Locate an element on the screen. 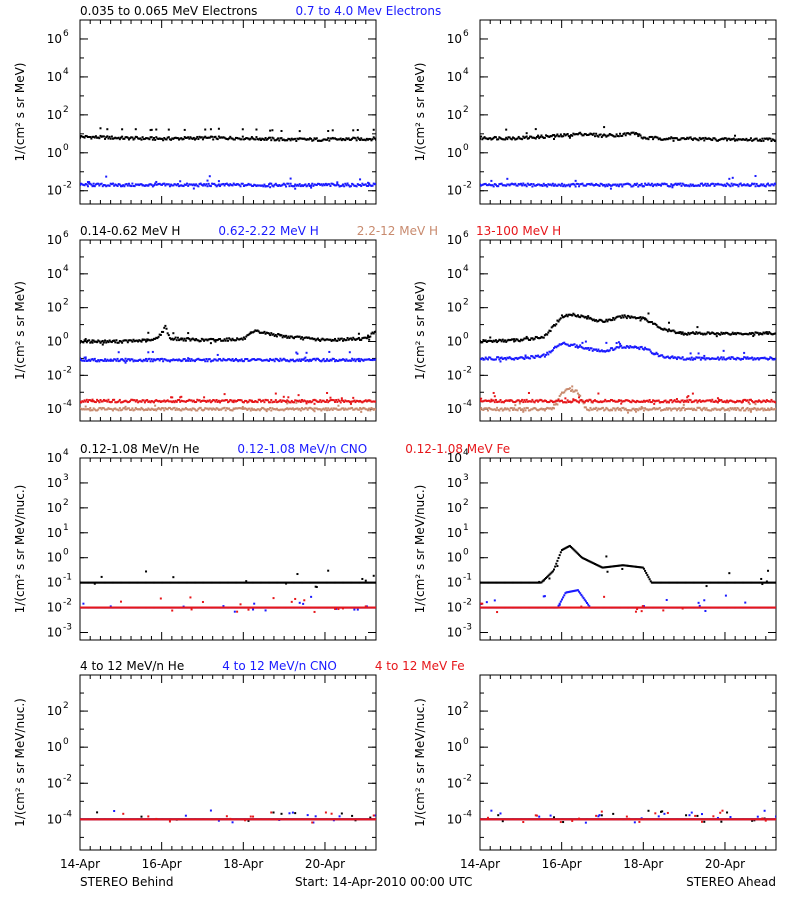 Image resolution: width=800 pixels, height=900 pixels. y-tick-exponent: 4 is located at coordinates (66, 269).